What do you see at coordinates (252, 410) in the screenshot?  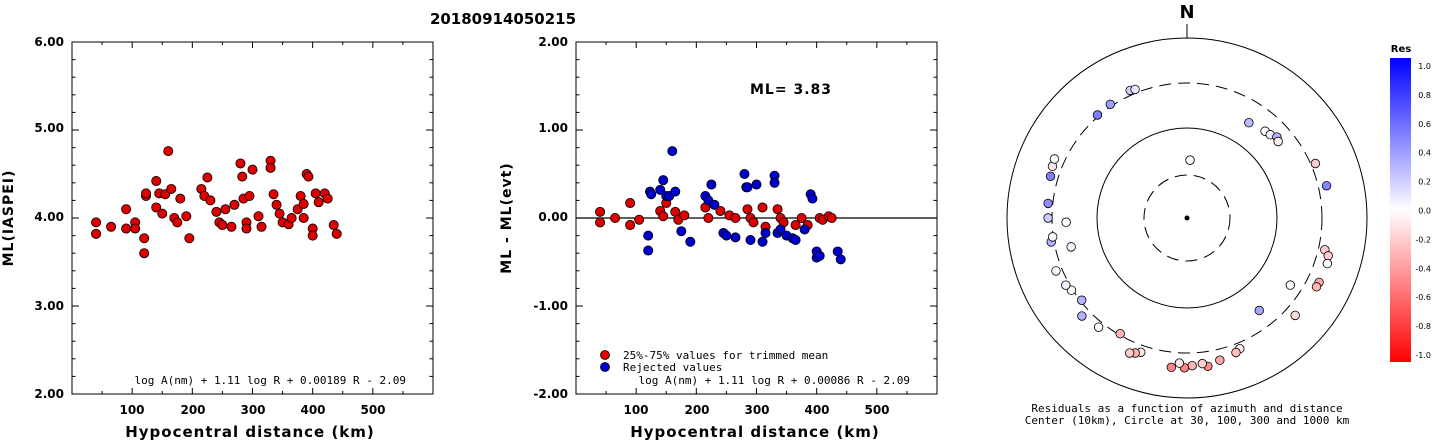 I see `xtick-label: 300` at bounding box center [252, 410].